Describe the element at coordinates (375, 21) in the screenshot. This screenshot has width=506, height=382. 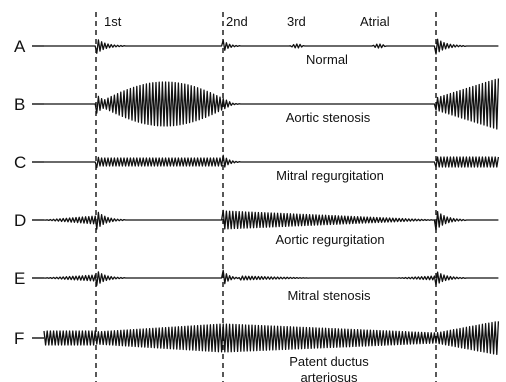
I see `event-label-atrial: Atrial` at that location.